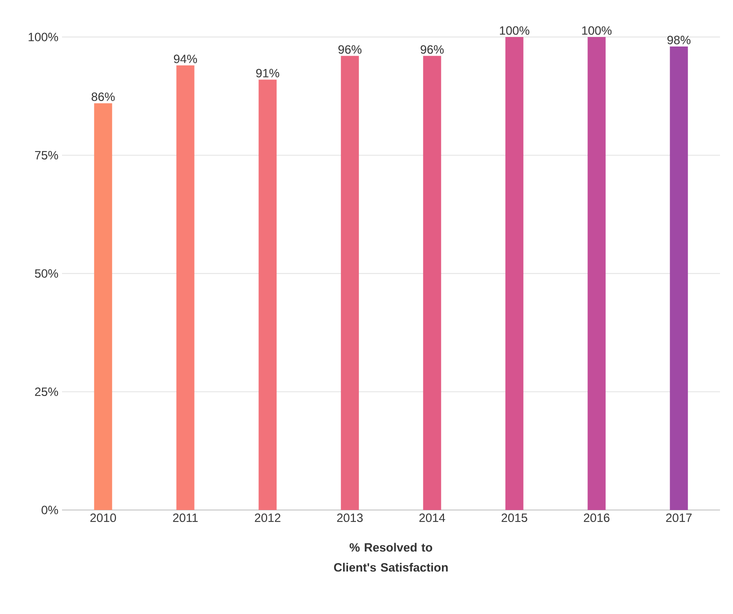  What do you see at coordinates (185, 59) in the screenshot?
I see `data-label: 94%` at bounding box center [185, 59].